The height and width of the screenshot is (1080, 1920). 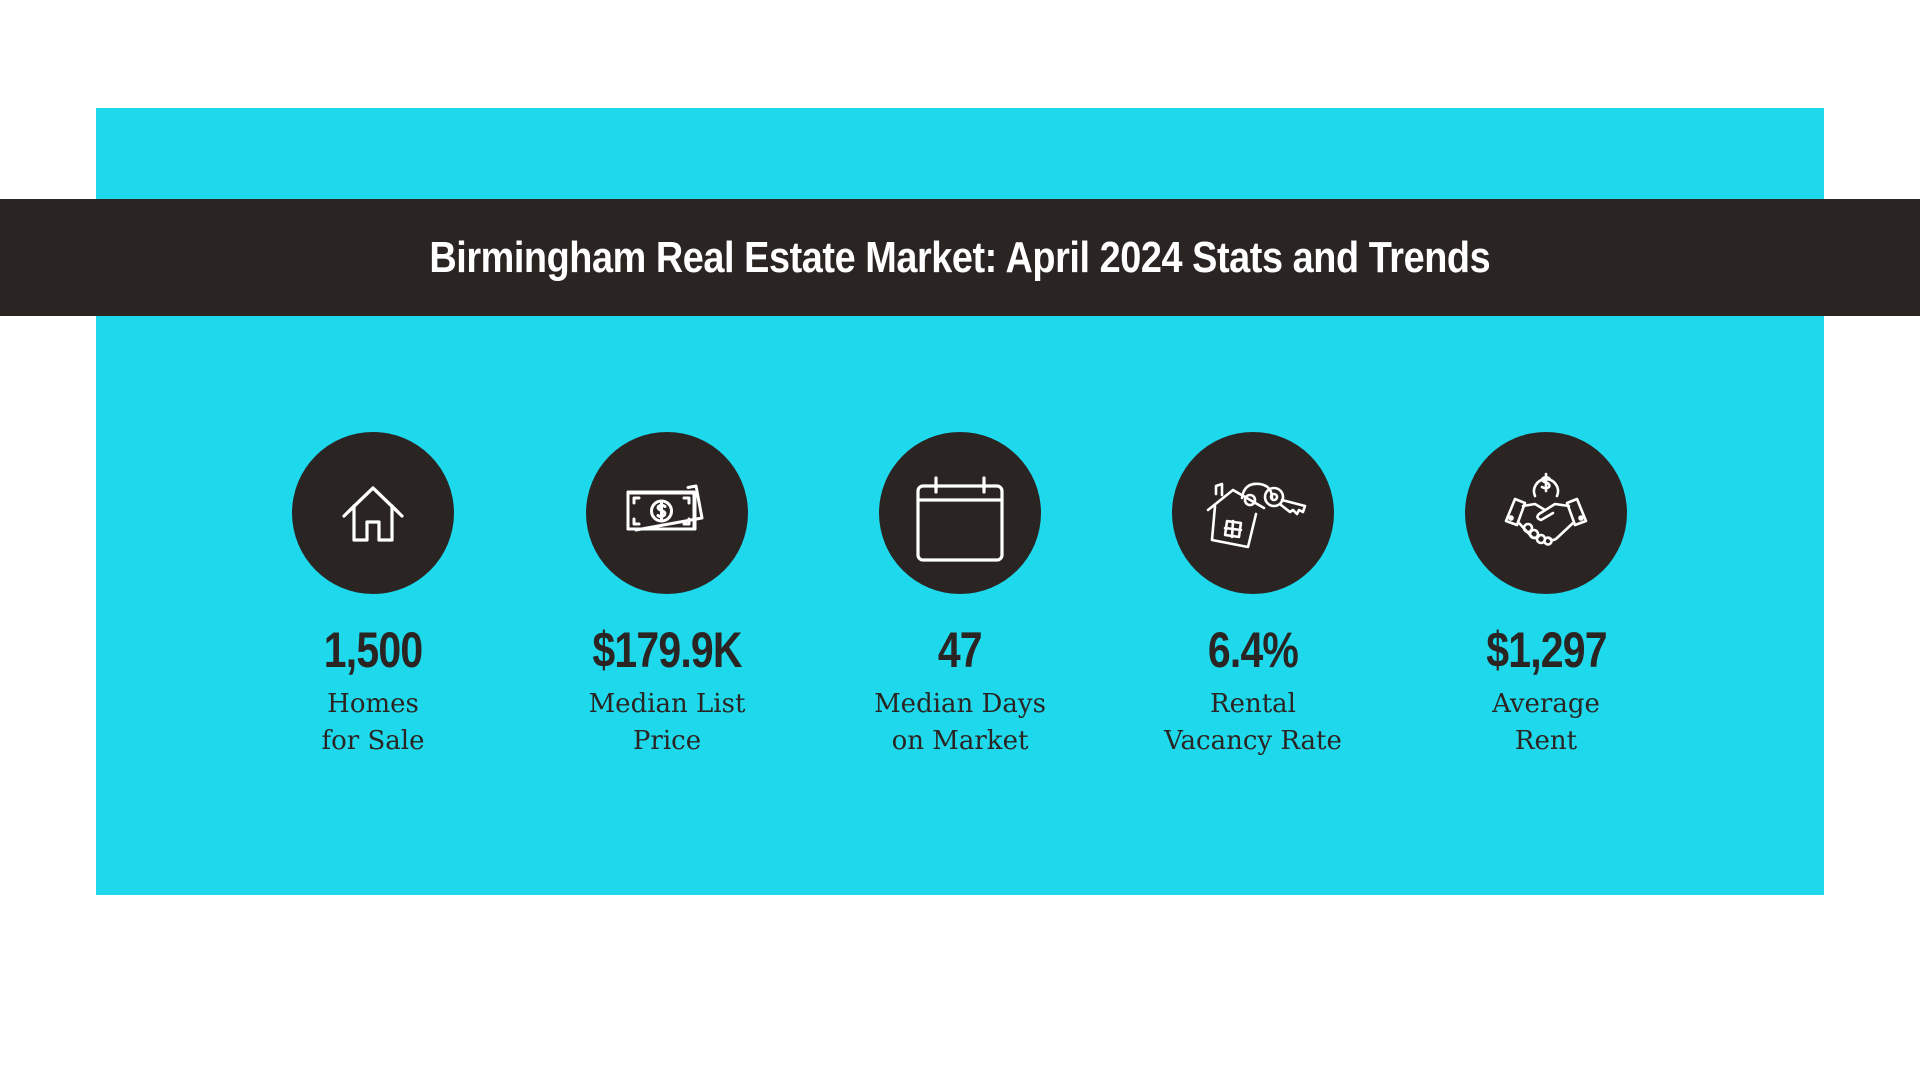 I want to click on handshake-dollar-icon, so click(x=1546, y=513).